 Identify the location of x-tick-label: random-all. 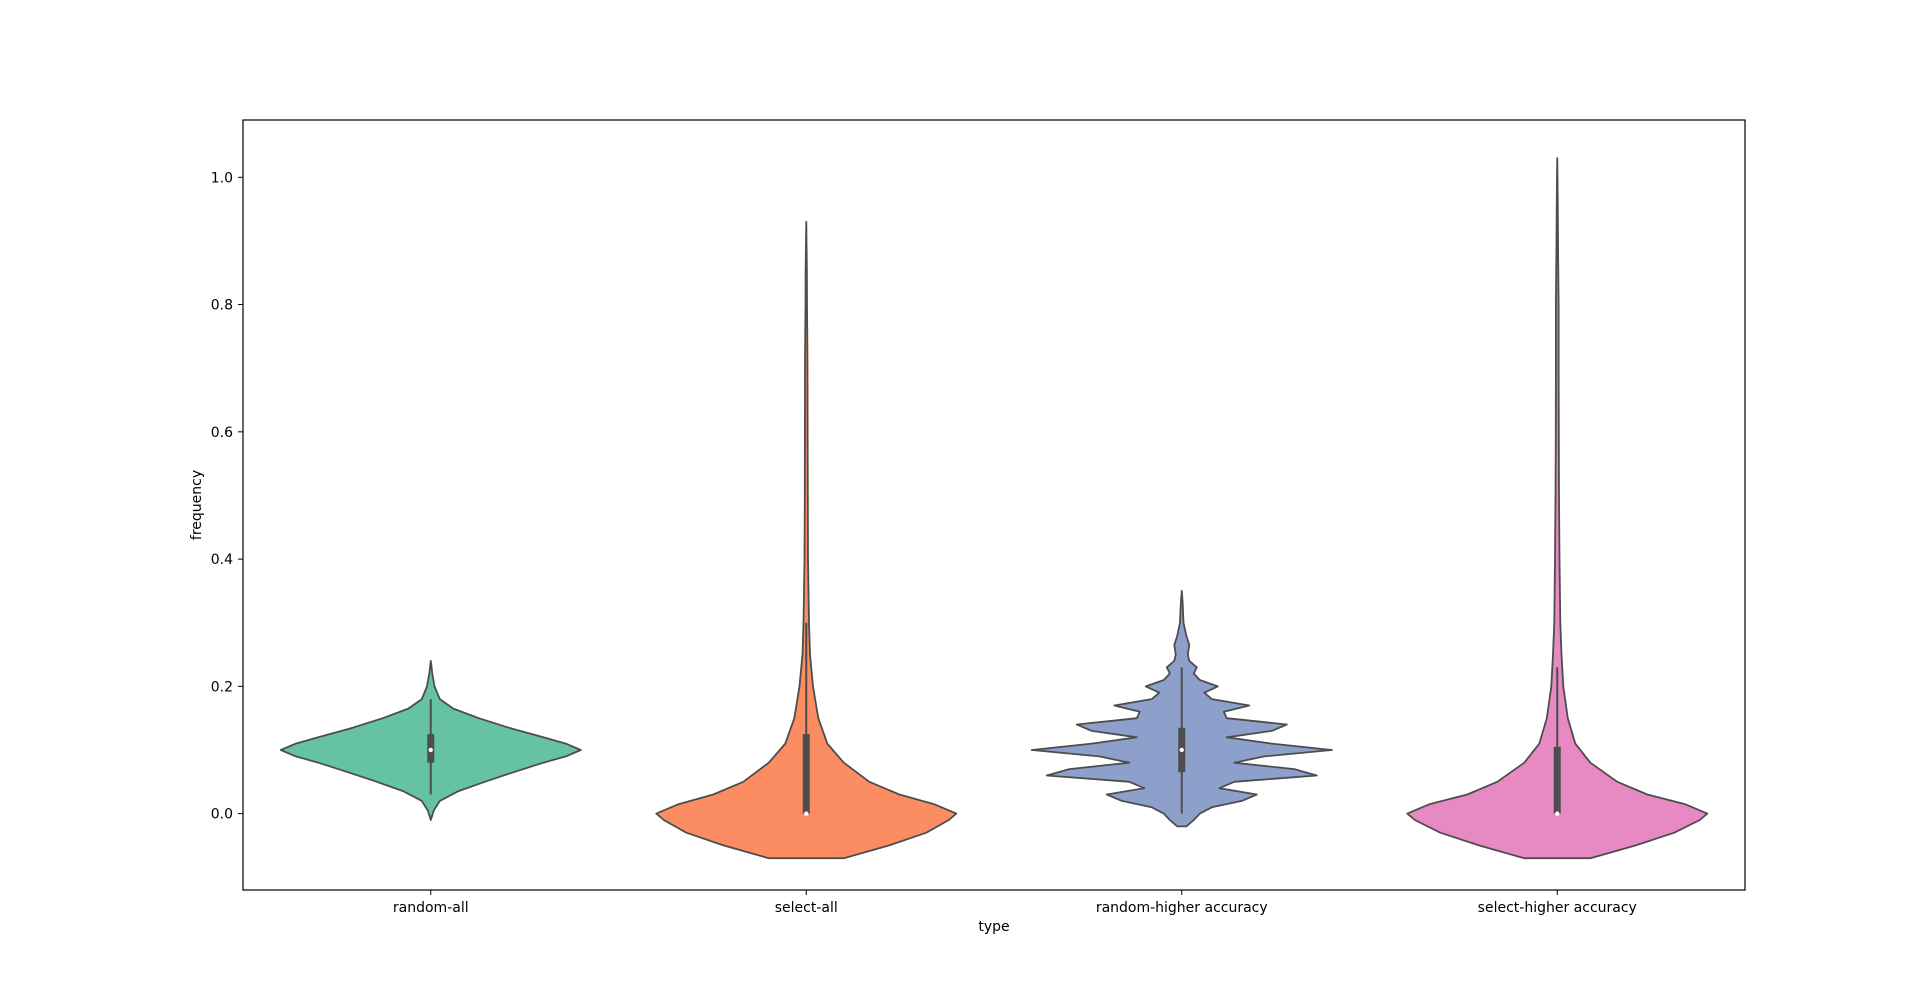
(431, 908).